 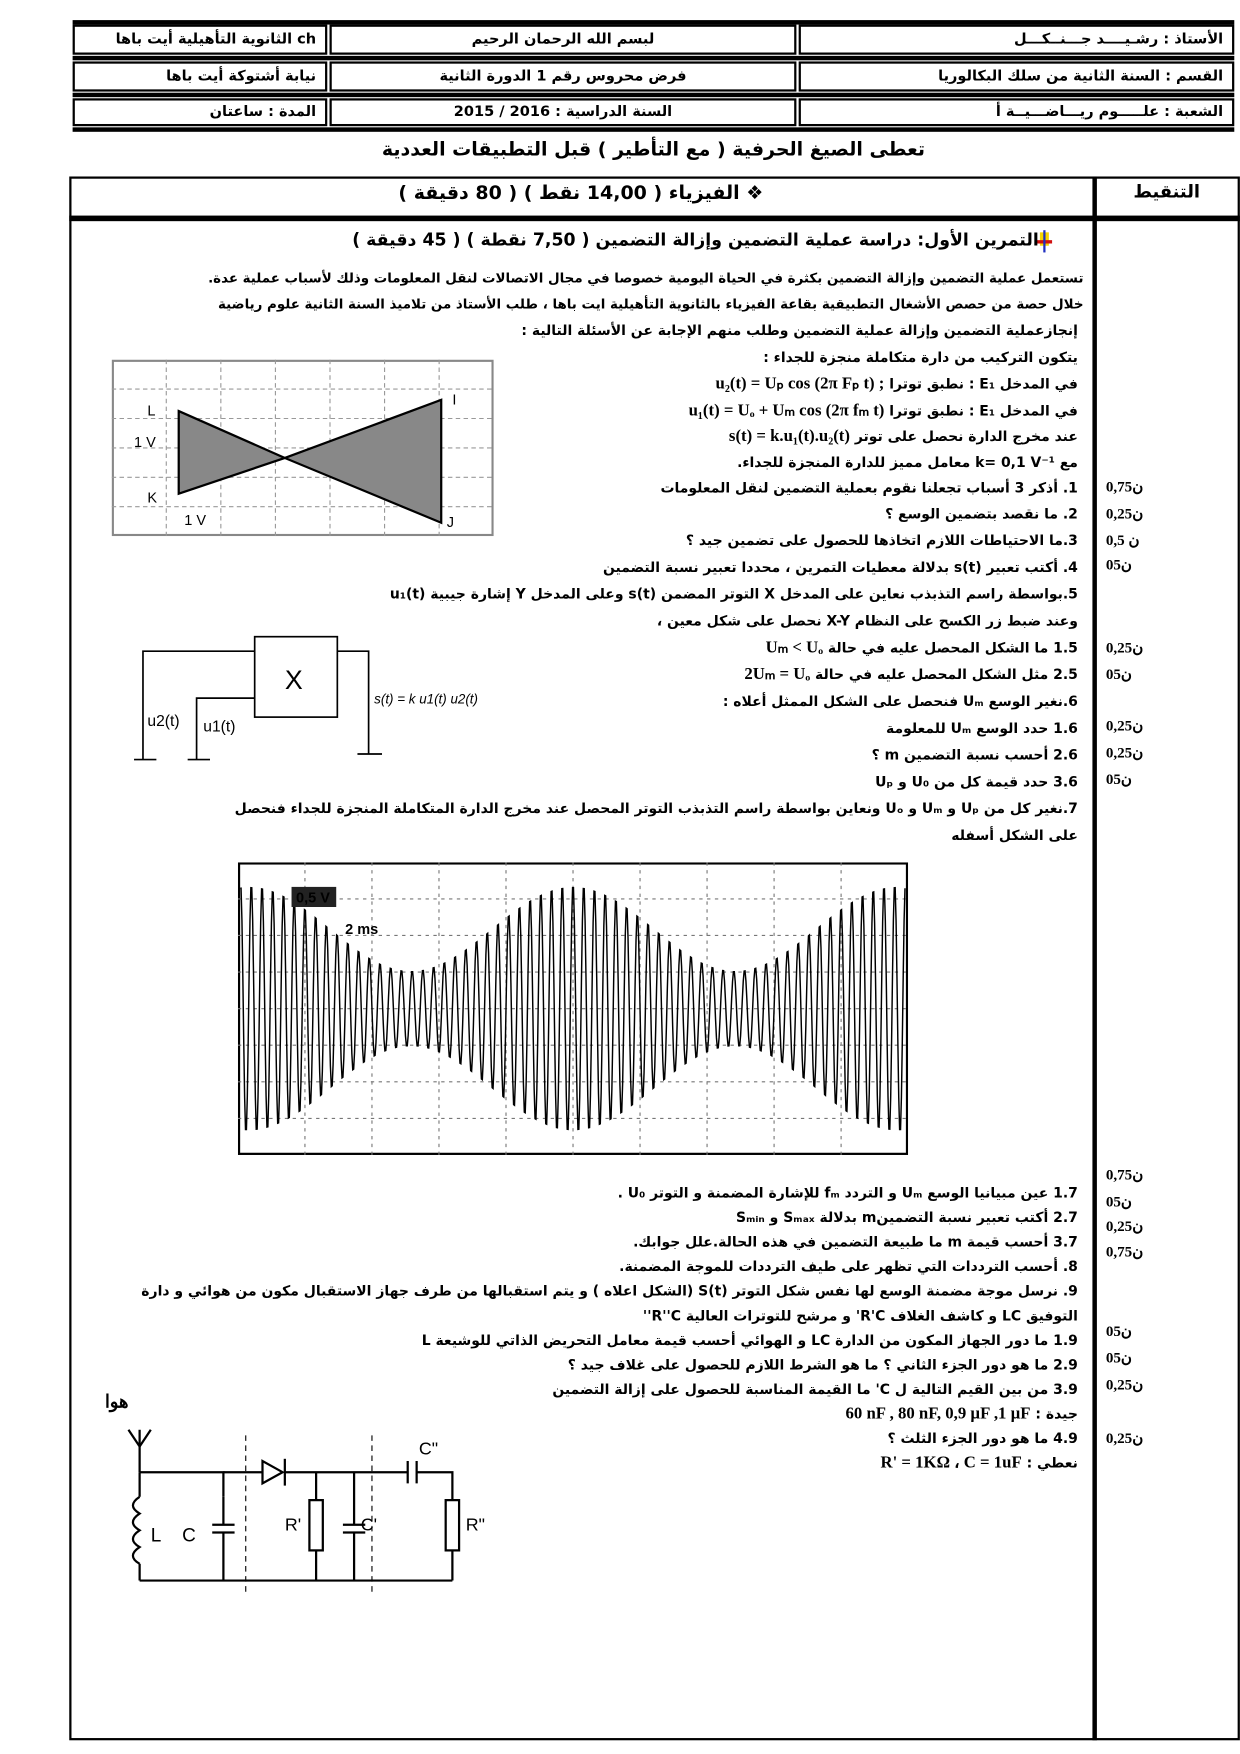 I want to click on formula: Uₘ < Uₒ, so click(x=794, y=647).